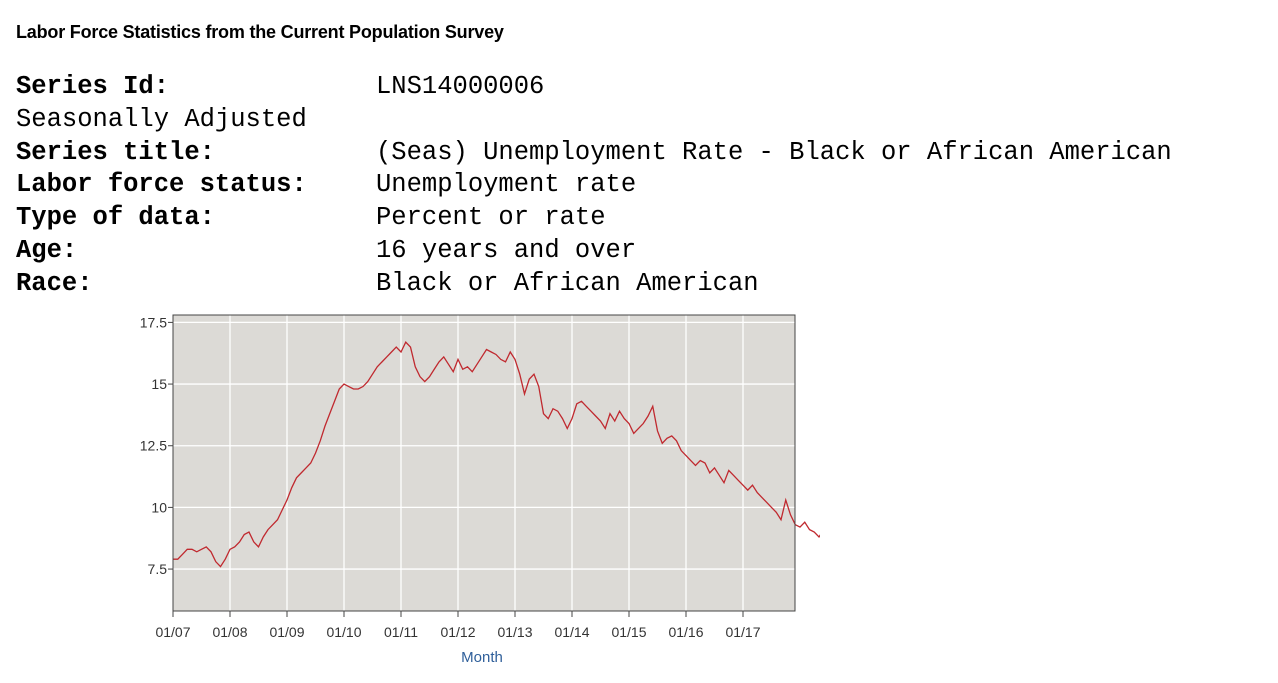  What do you see at coordinates (457, 632) in the screenshot?
I see `x-tick-label: 01/12` at bounding box center [457, 632].